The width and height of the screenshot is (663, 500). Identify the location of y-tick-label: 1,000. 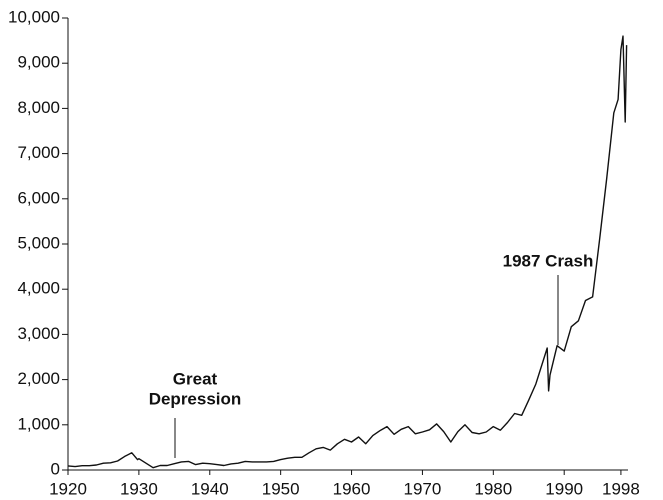
(38, 423).